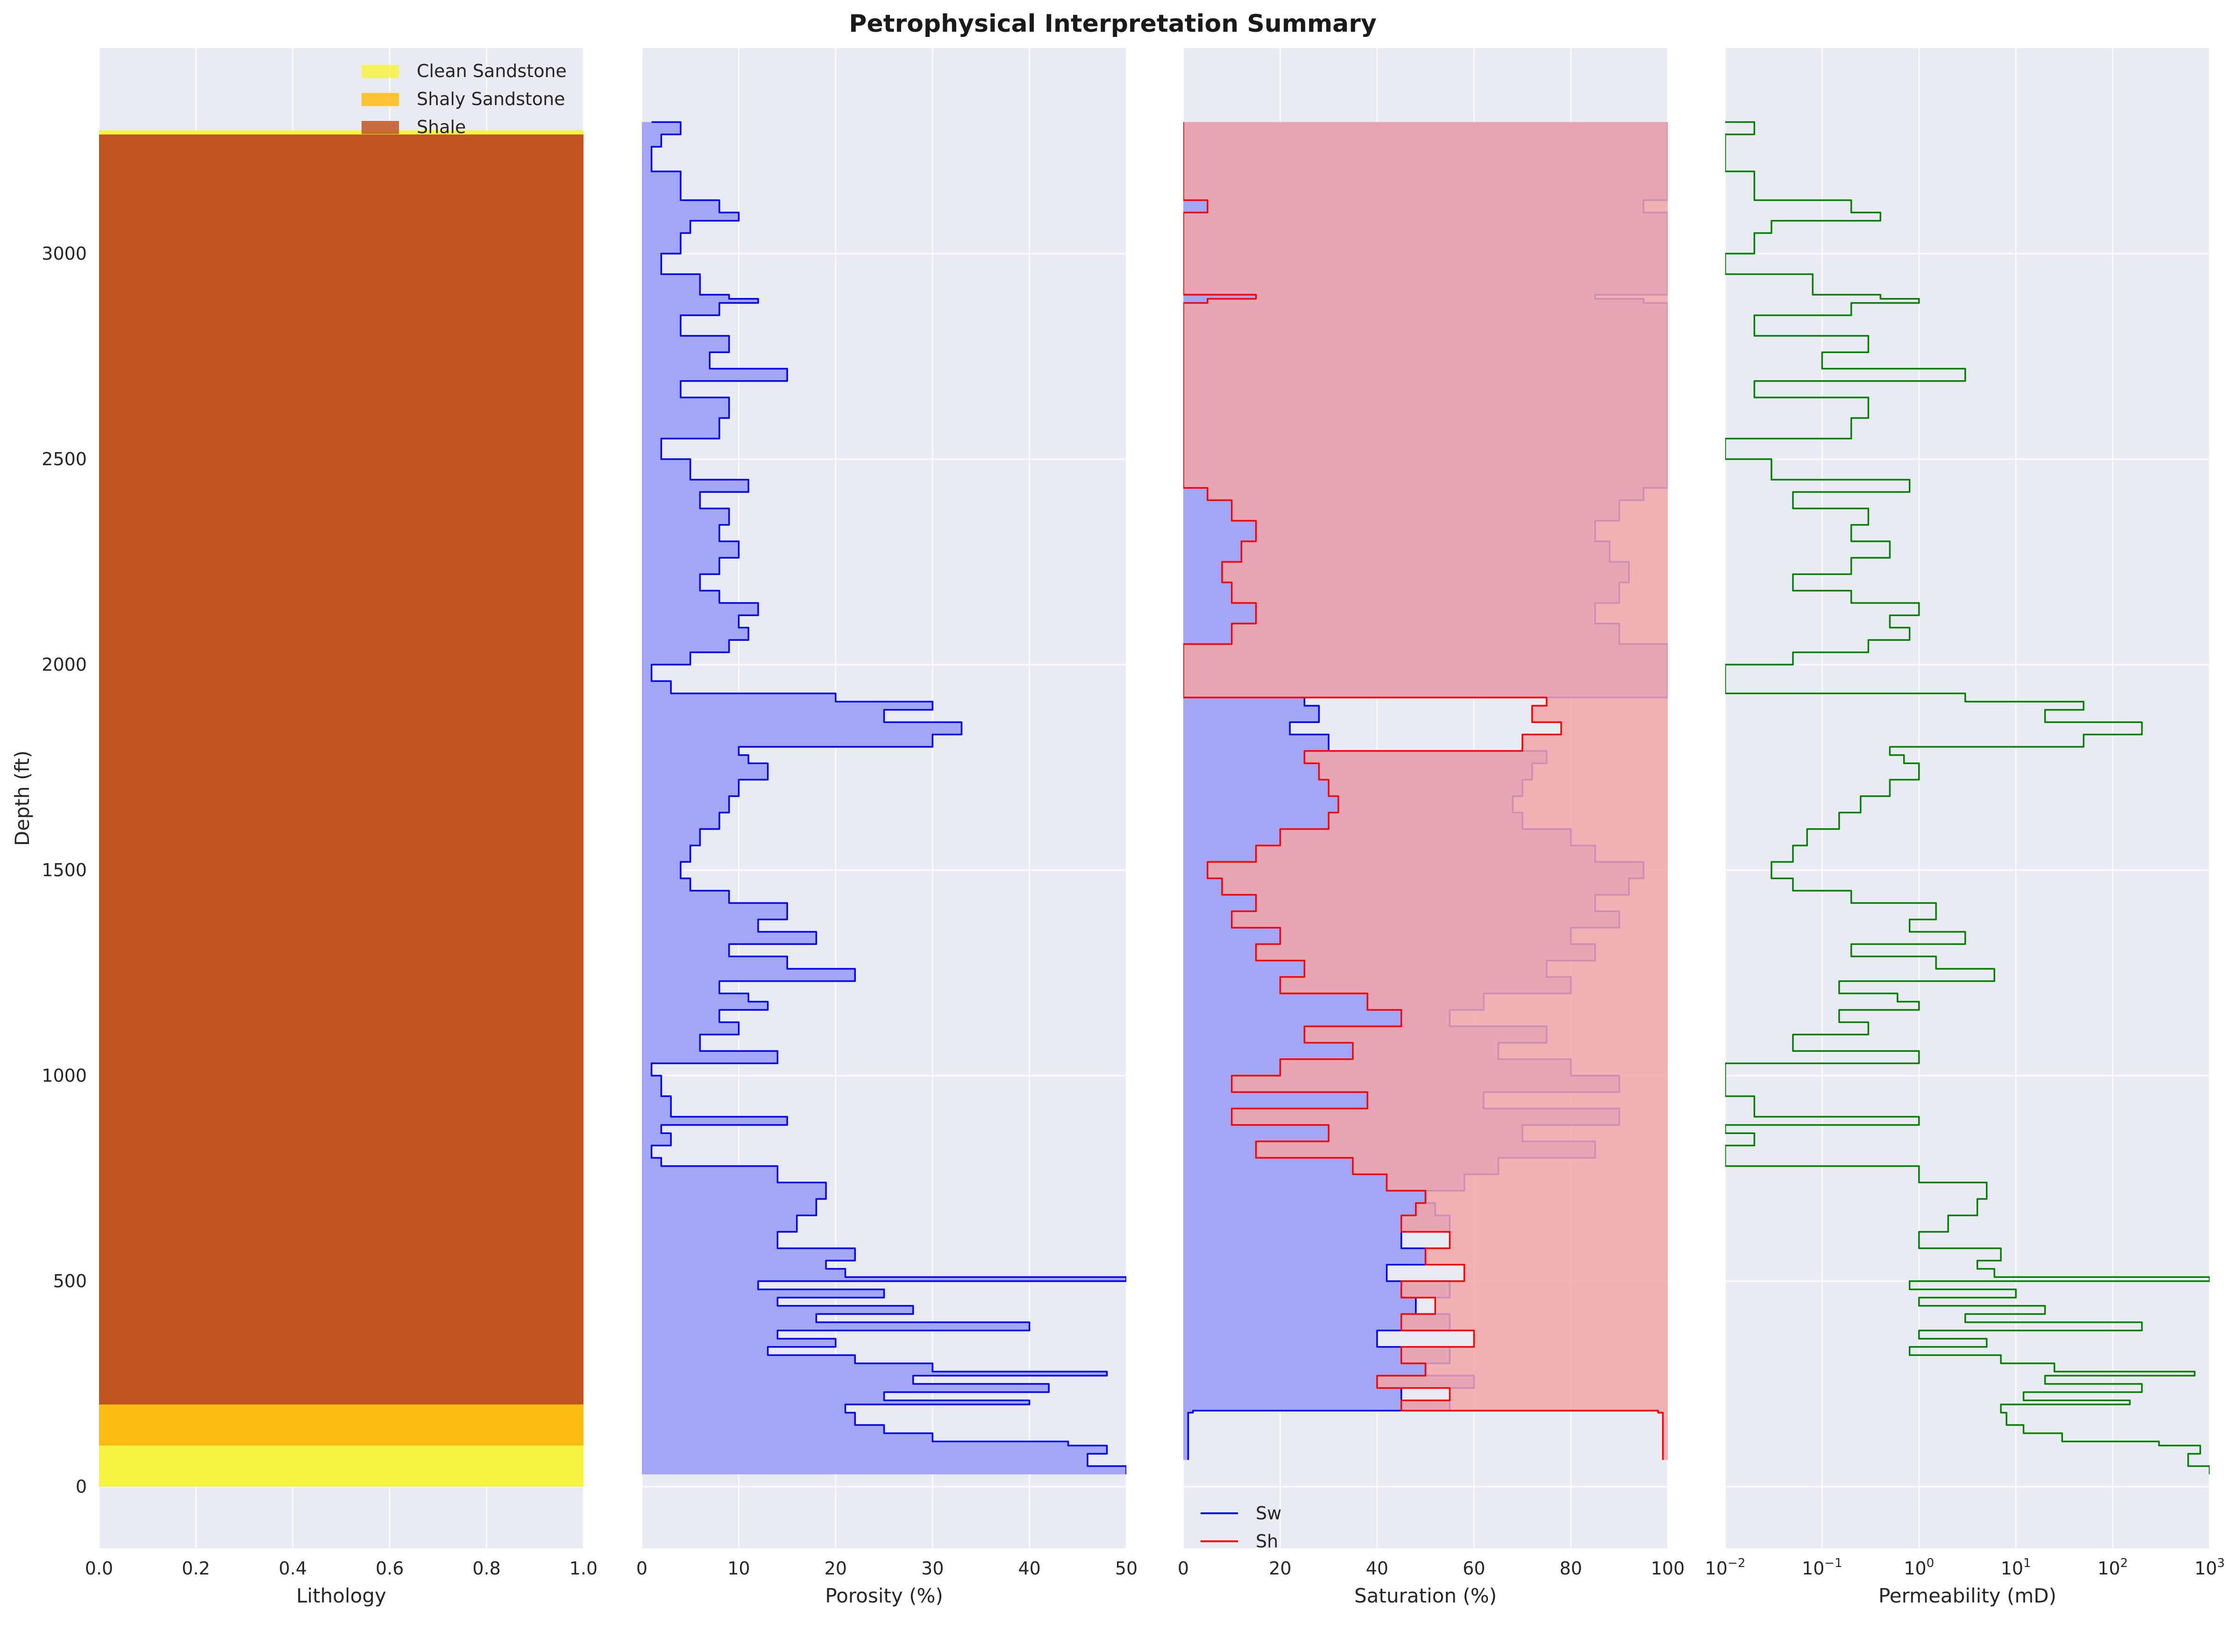 The image size is (2226, 1652). What do you see at coordinates (1967, 1595) in the screenshot?
I see `x-axis-label: Permeability (mD)` at bounding box center [1967, 1595].